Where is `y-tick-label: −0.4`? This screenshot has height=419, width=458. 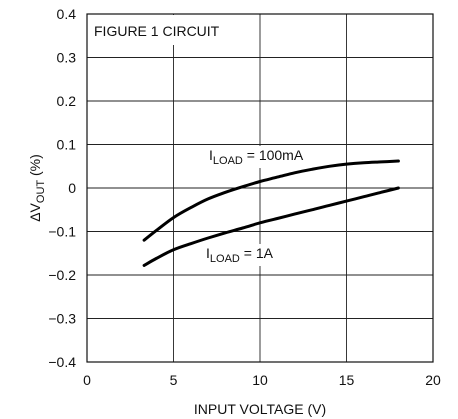
y-tick-label: −0.4 is located at coordinates (62, 362).